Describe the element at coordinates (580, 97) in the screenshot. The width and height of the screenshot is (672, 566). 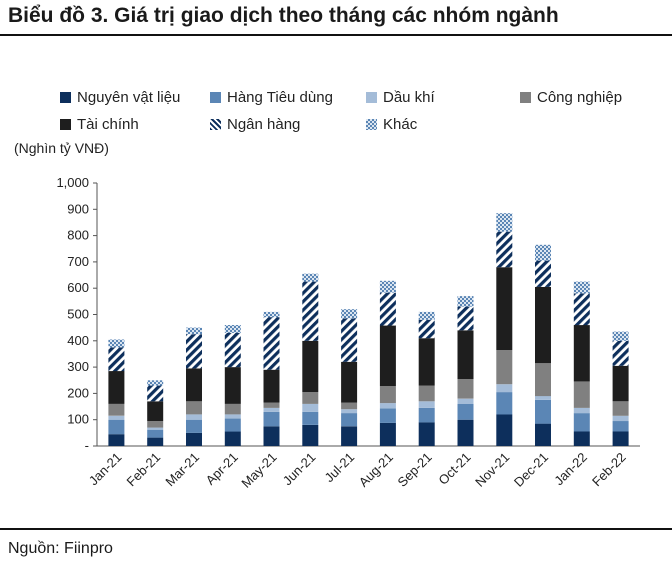
I see `legend-label: Công nghiệp` at that location.